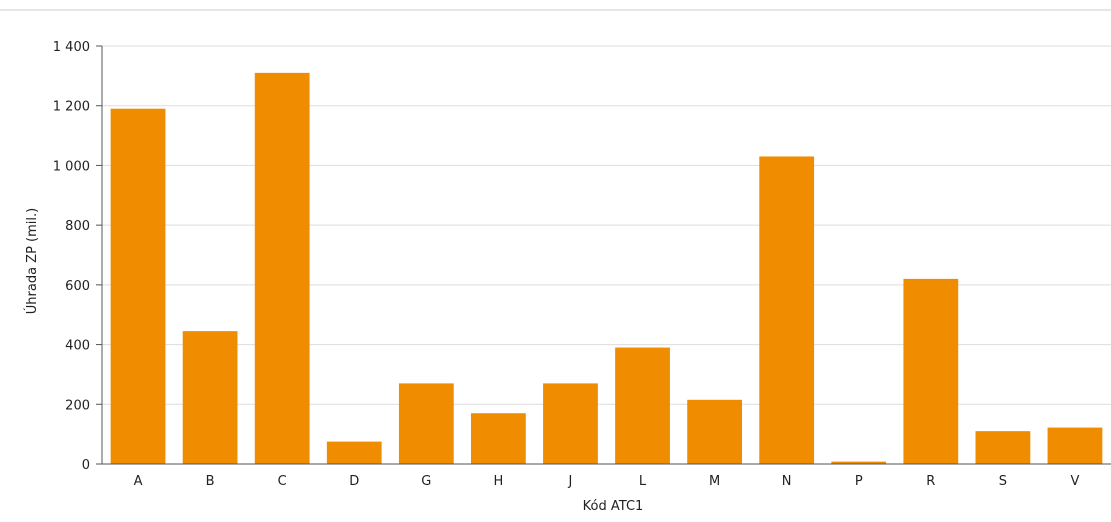 The image size is (1111, 522). I want to click on y-tick-label: 1 200, so click(71, 107).